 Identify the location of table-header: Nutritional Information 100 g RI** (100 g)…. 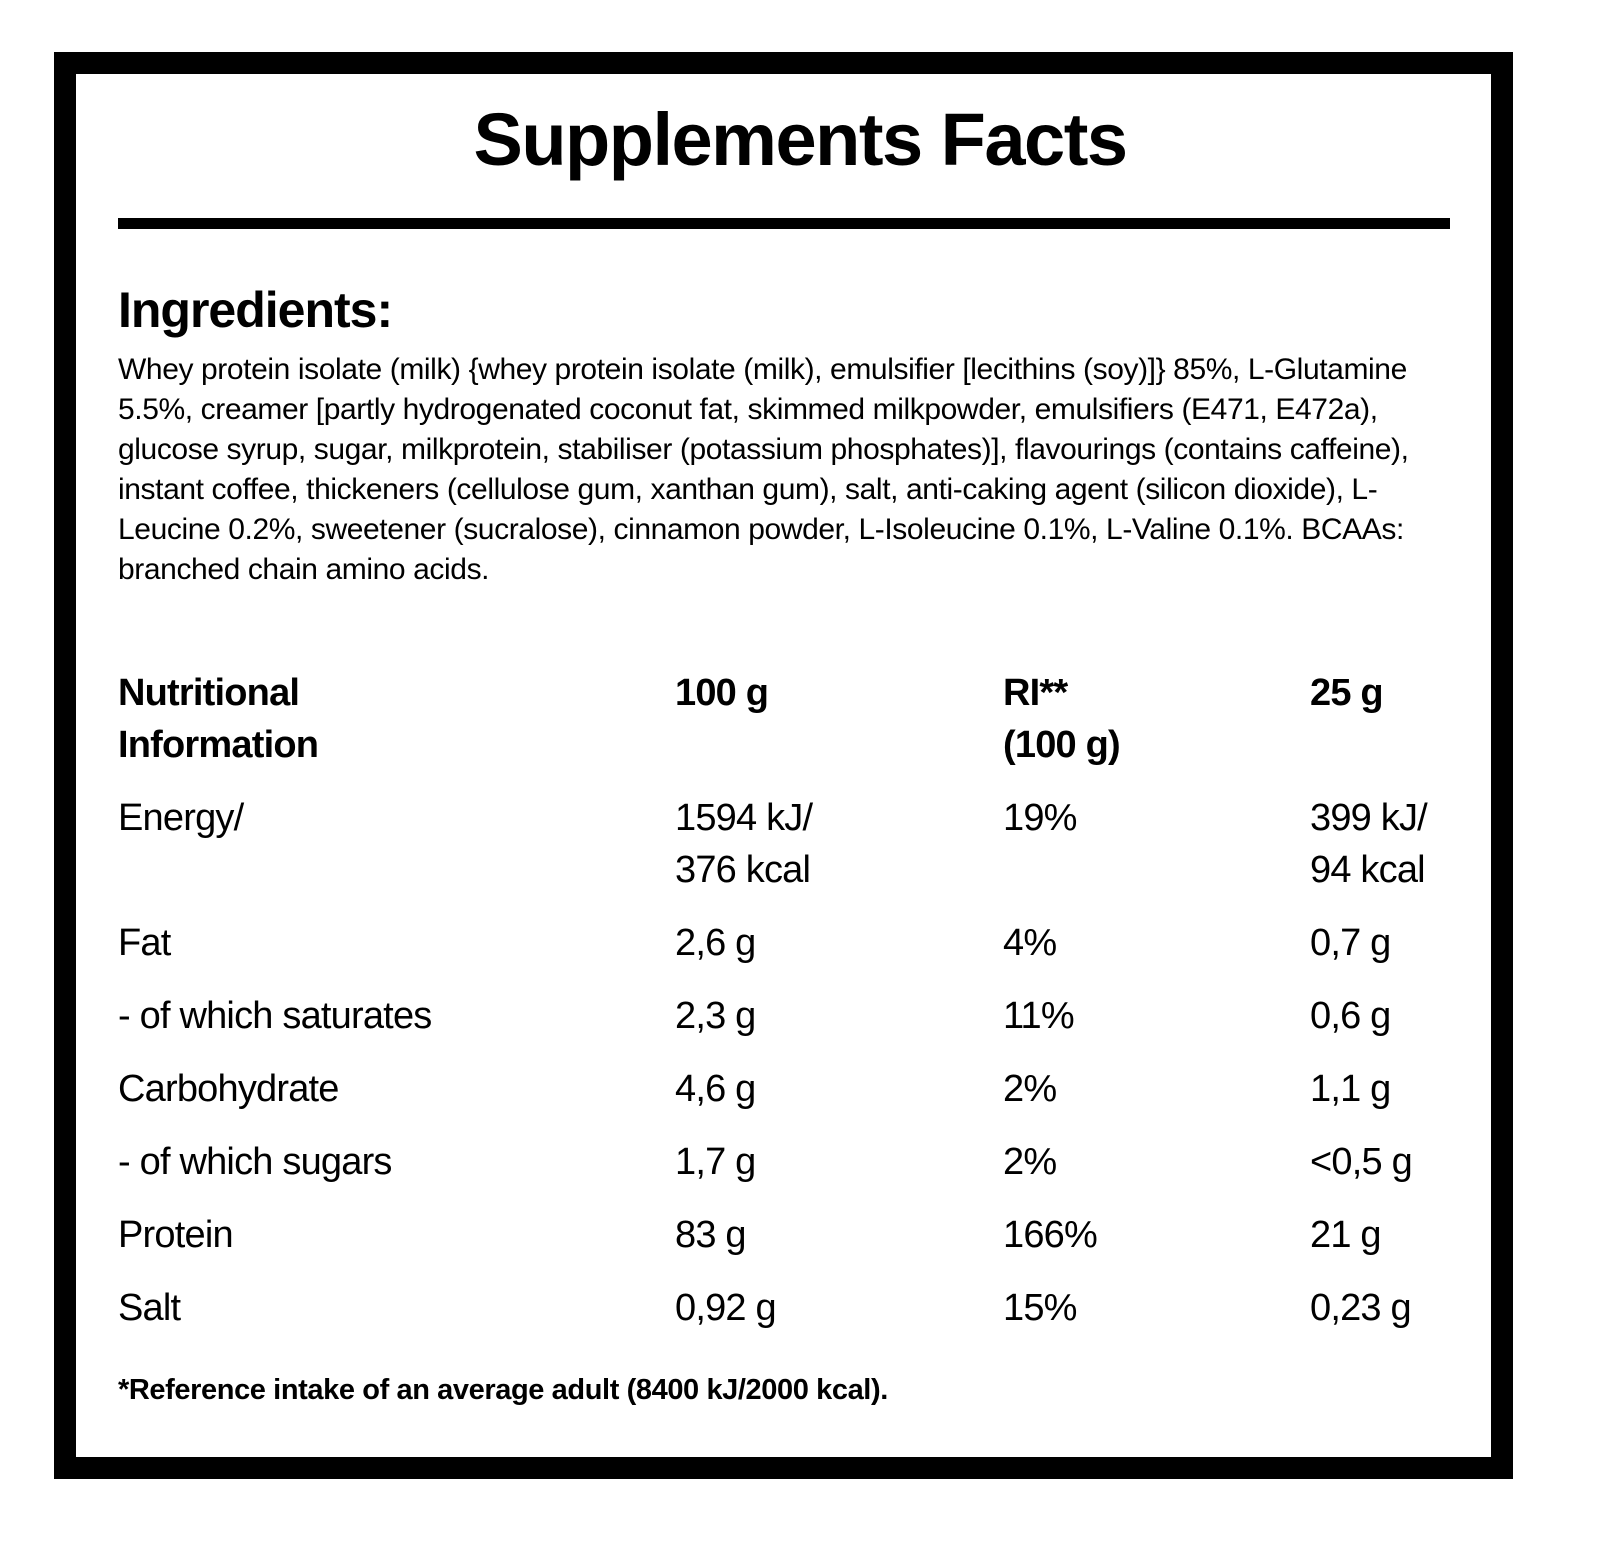
(788, 719).